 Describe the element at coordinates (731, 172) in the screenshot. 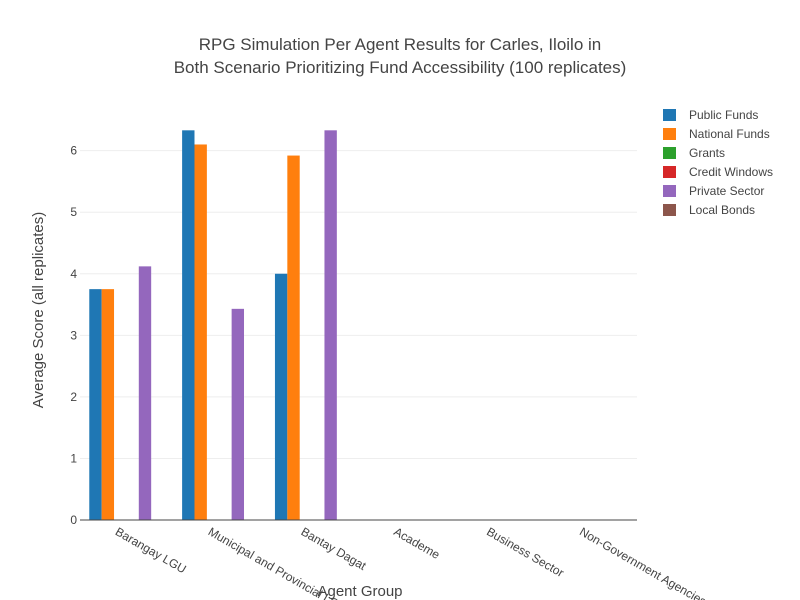

I see `legend-label: Credit Windows` at that location.